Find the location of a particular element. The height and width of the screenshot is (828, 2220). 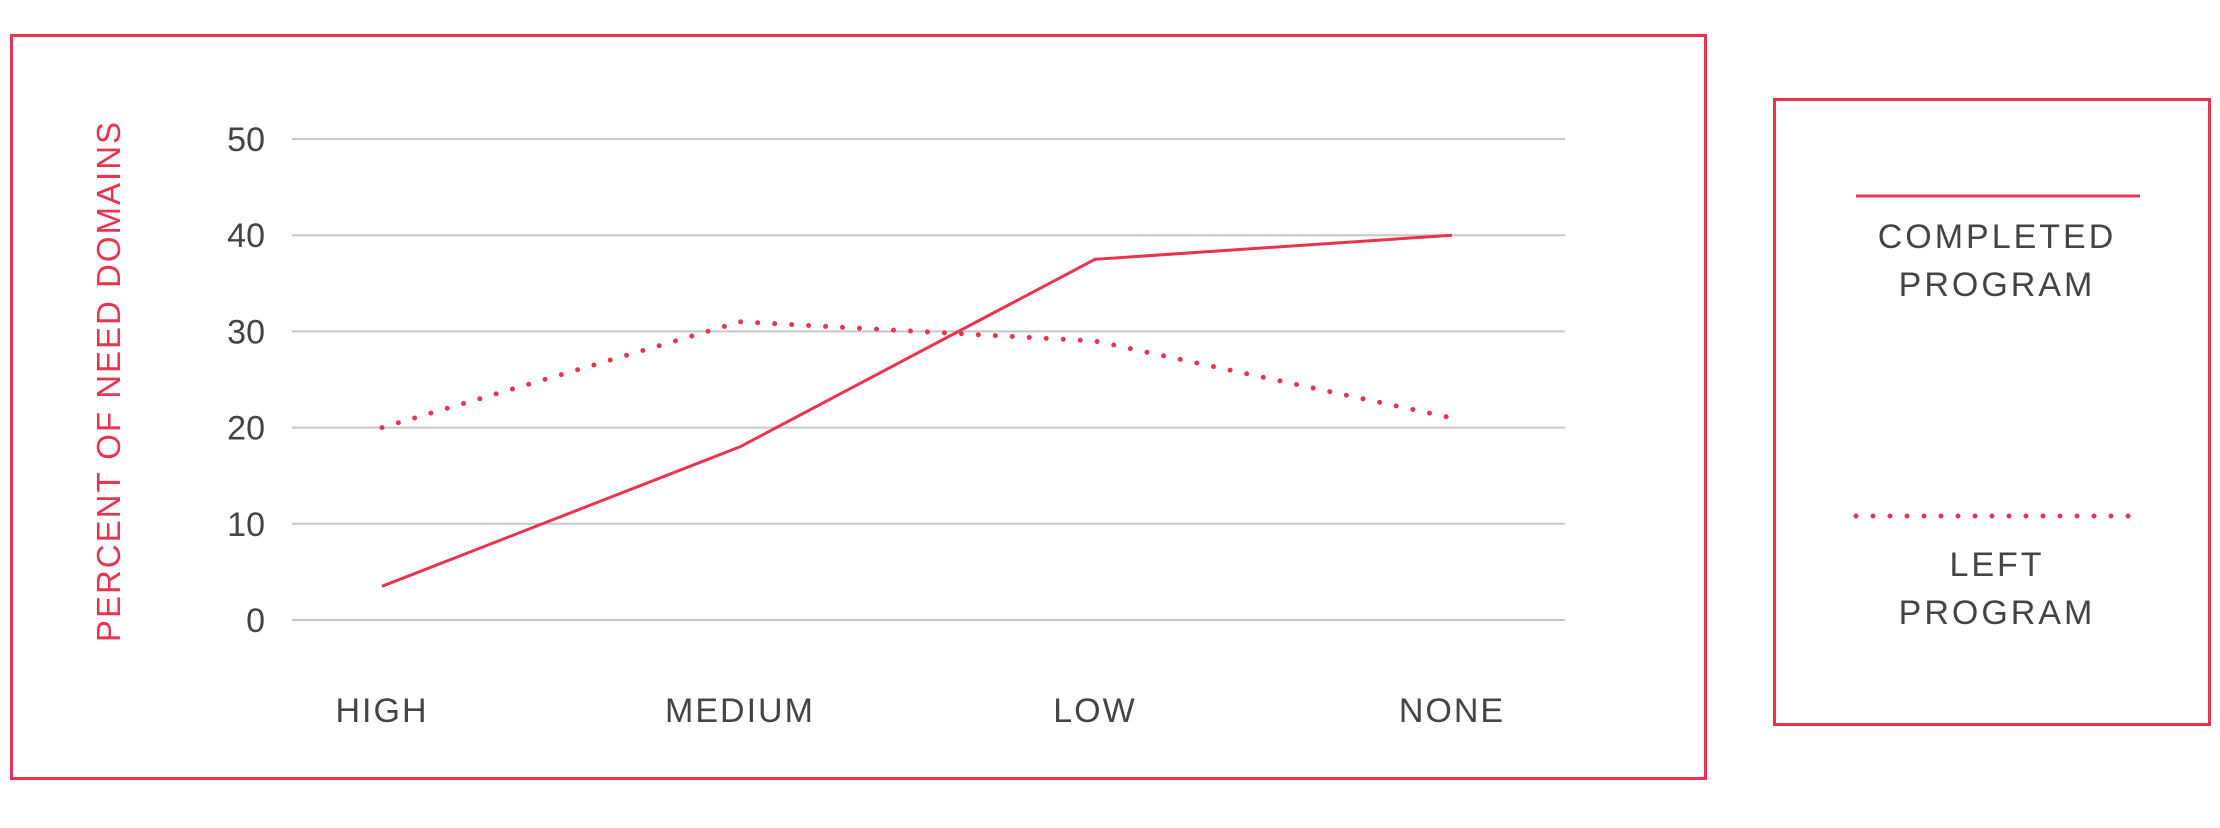

x-category-label: HIGH is located at coordinates (382, 711).